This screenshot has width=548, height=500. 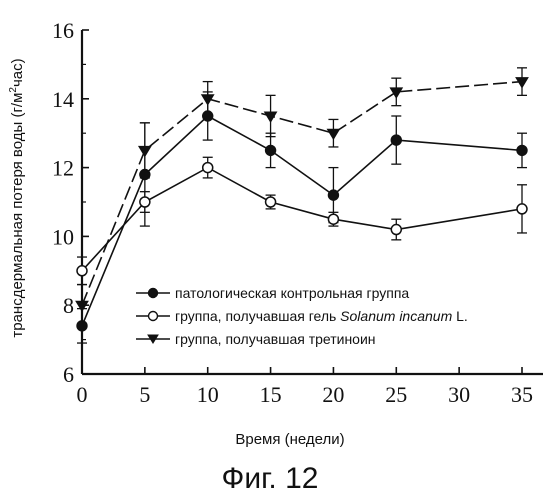 I want to click on y-axis-title-tail: час), so click(x=17, y=72).